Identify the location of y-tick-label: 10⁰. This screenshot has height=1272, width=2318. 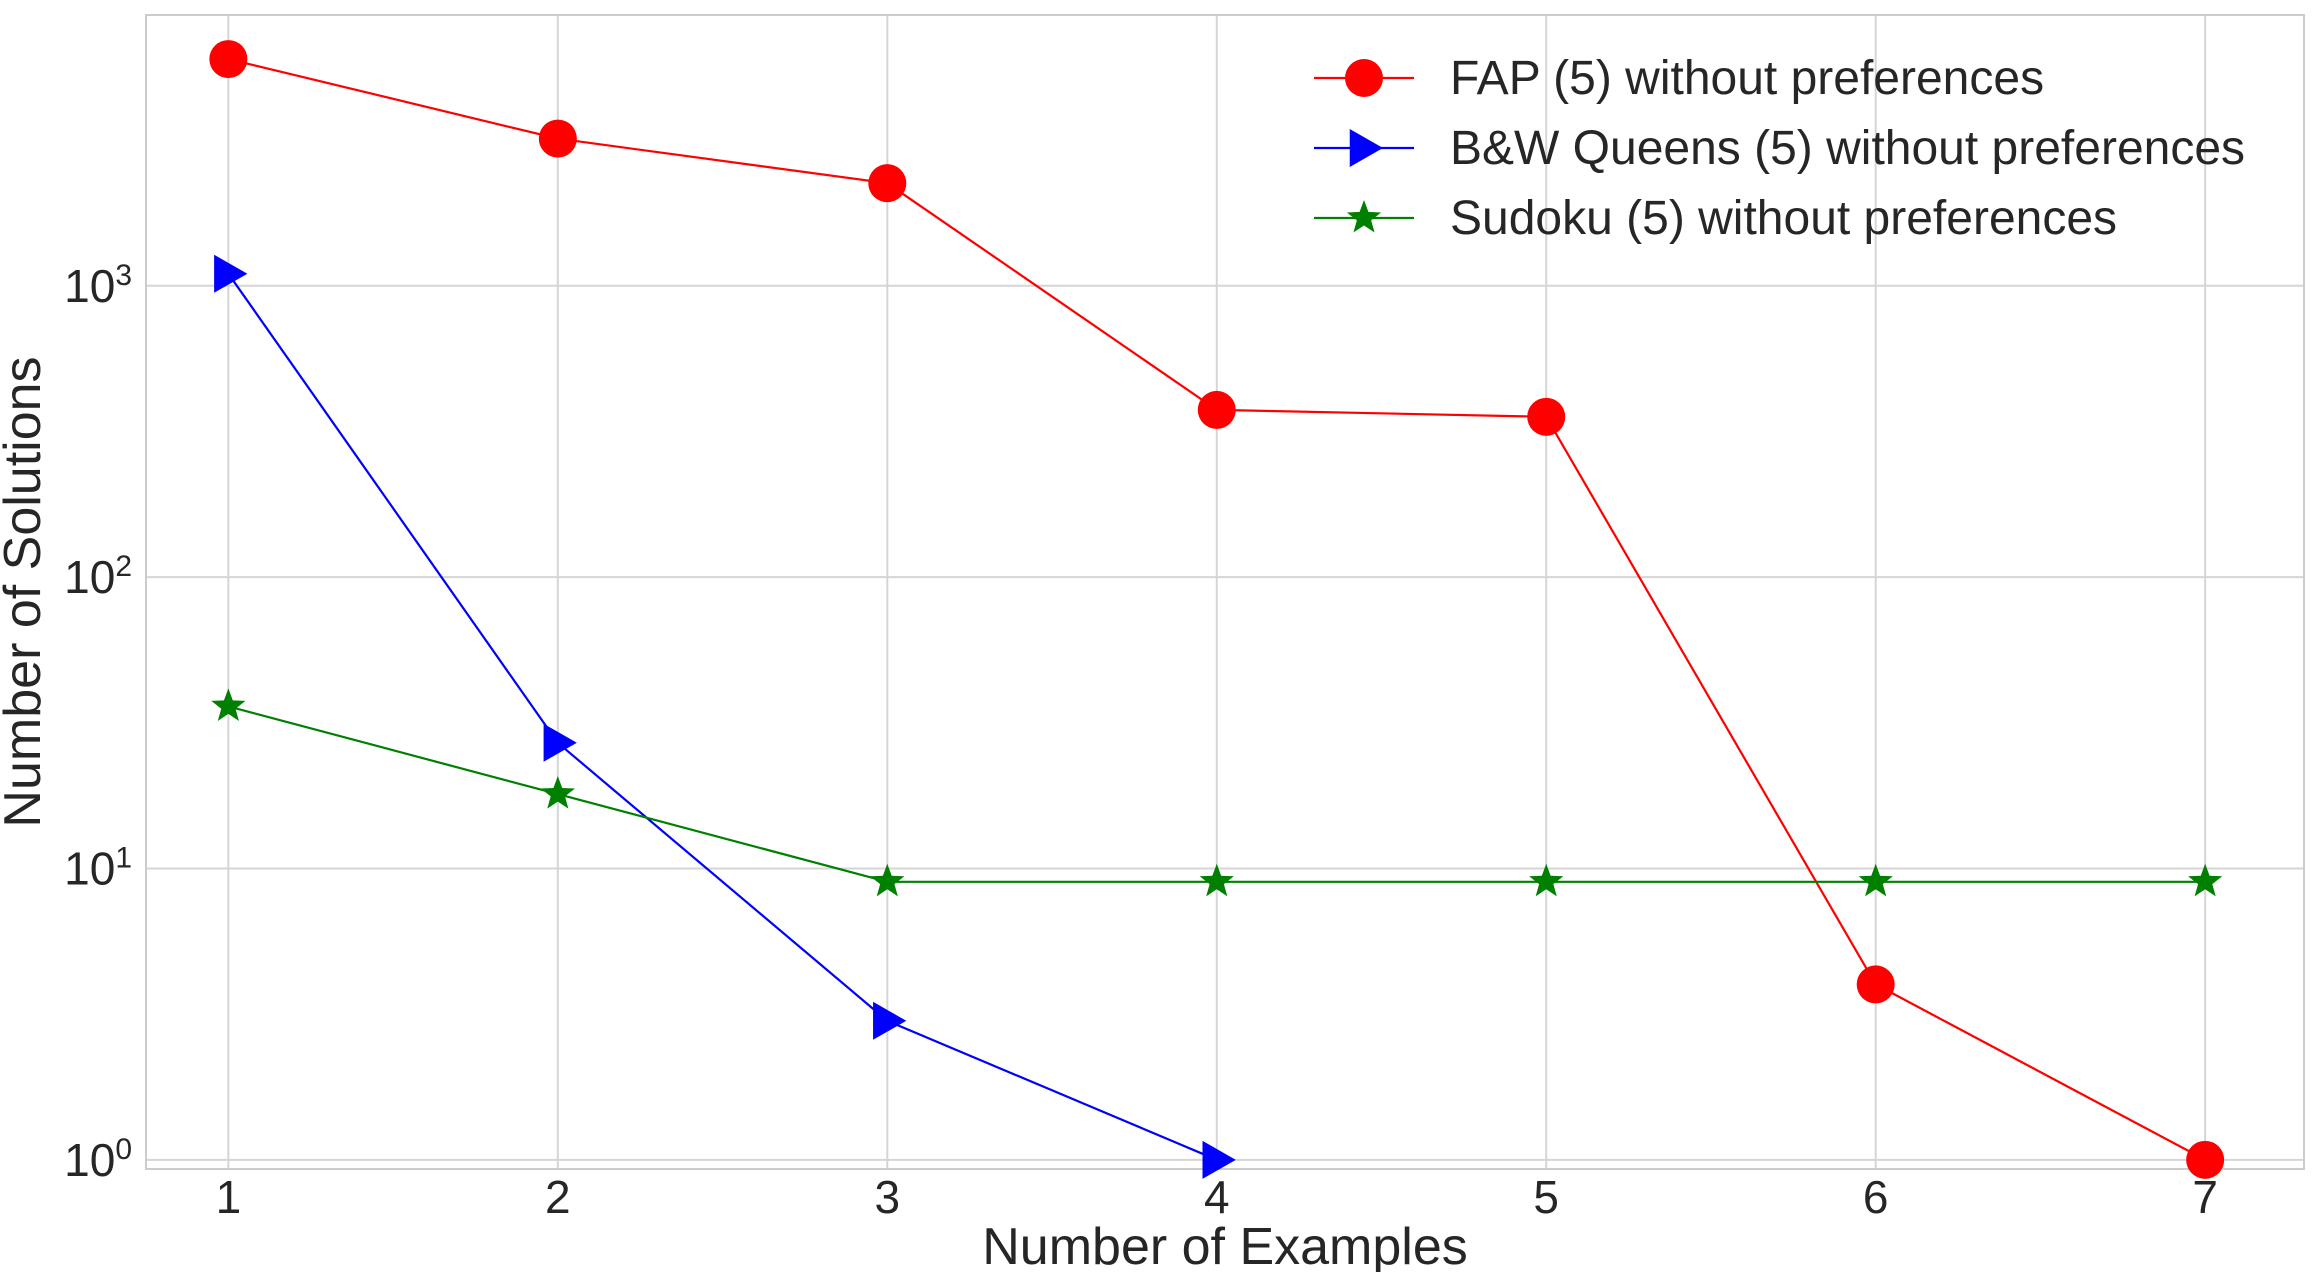
(98, 1159).